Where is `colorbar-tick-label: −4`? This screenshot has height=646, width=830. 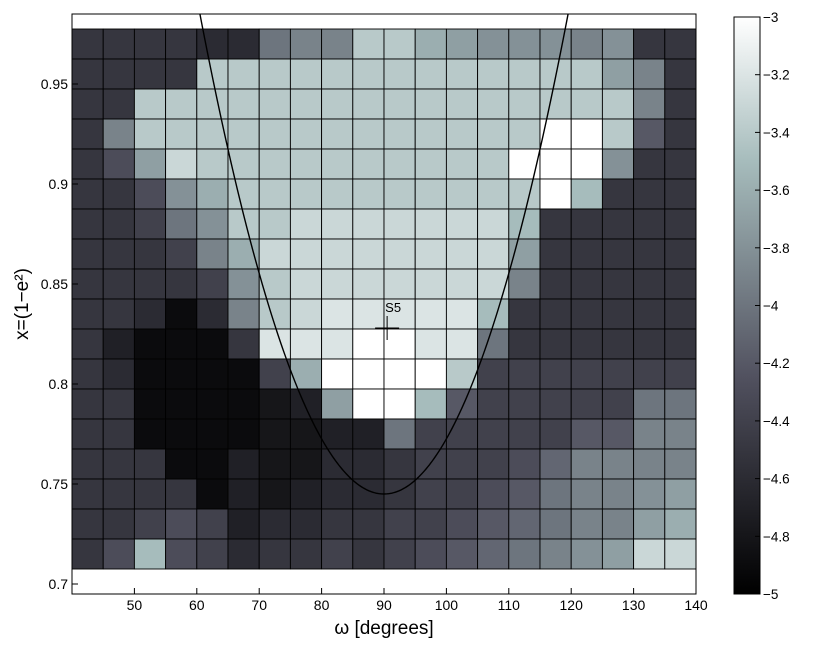
colorbar-tick-label: −4 is located at coordinates (771, 306).